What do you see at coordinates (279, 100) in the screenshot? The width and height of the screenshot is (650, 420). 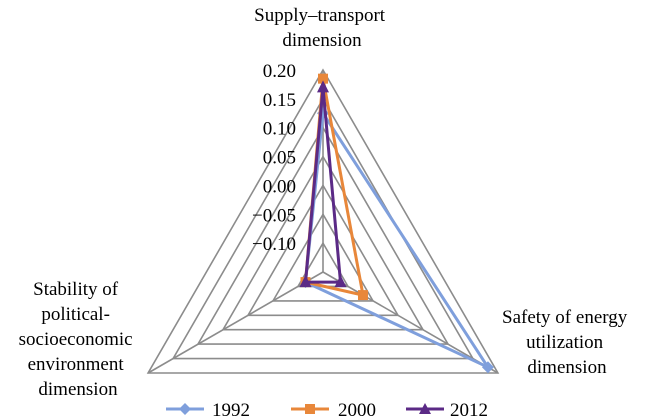 I see `tick-label: 0.15` at bounding box center [279, 100].